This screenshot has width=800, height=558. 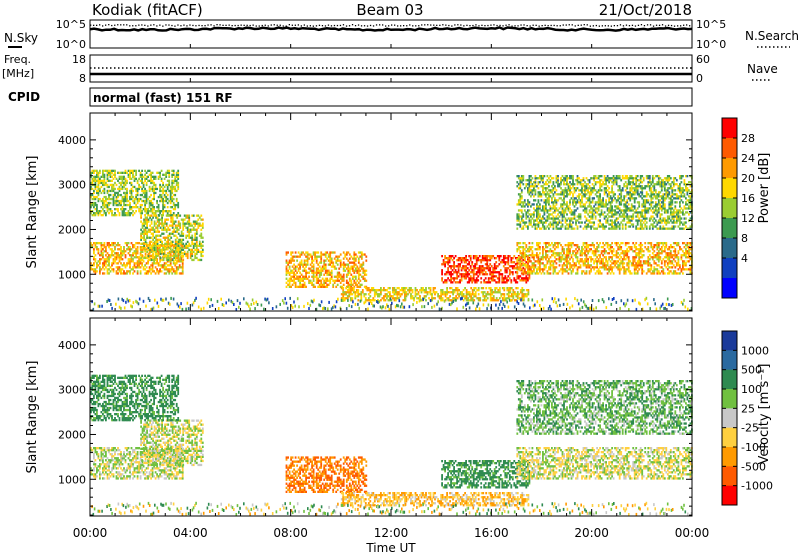 I want to click on freq-label: Freq., so click(x=17, y=59).